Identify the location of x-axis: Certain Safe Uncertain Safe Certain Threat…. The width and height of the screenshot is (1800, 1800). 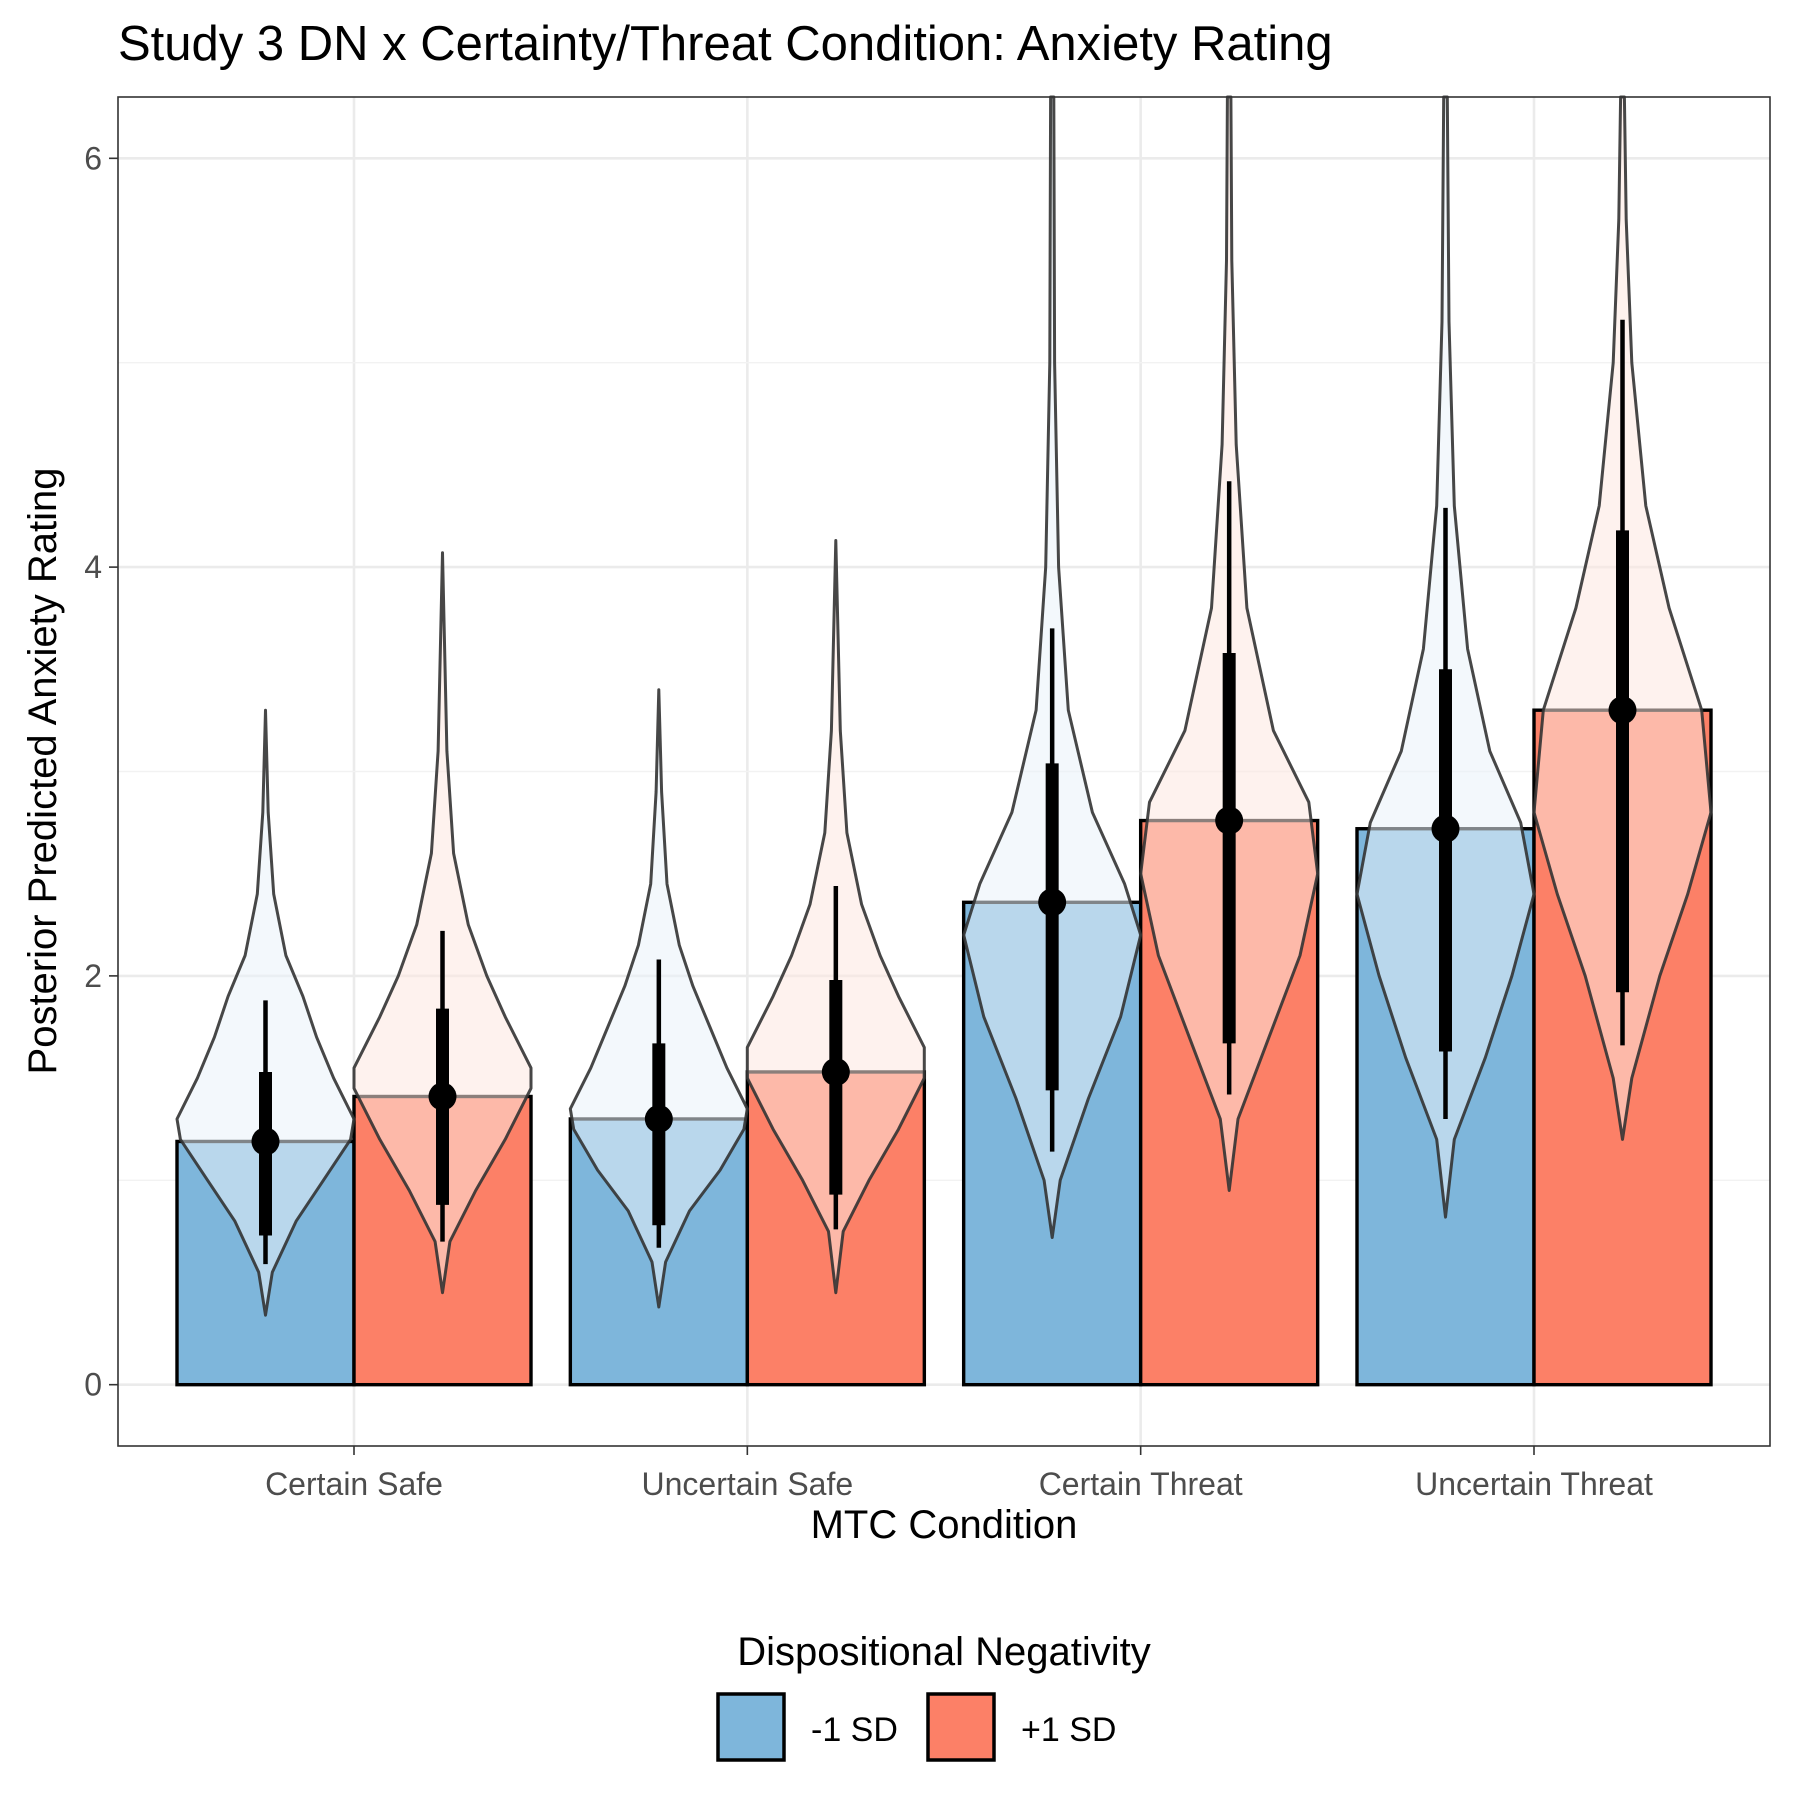
(959, 1474).